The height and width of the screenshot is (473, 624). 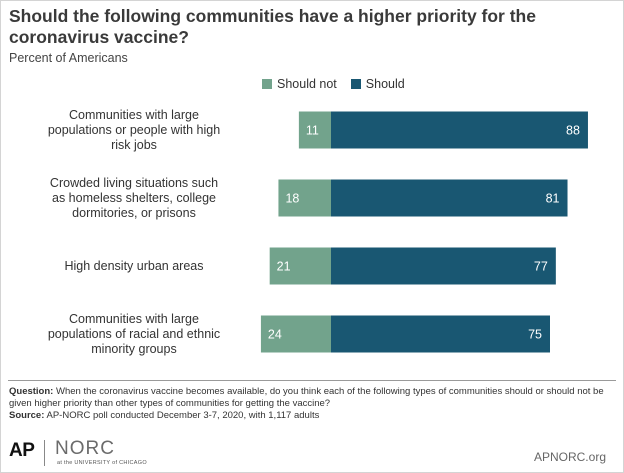 What do you see at coordinates (535, 335) in the screenshot?
I see `data-label-should-3: 75` at bounding box center [535, 335].